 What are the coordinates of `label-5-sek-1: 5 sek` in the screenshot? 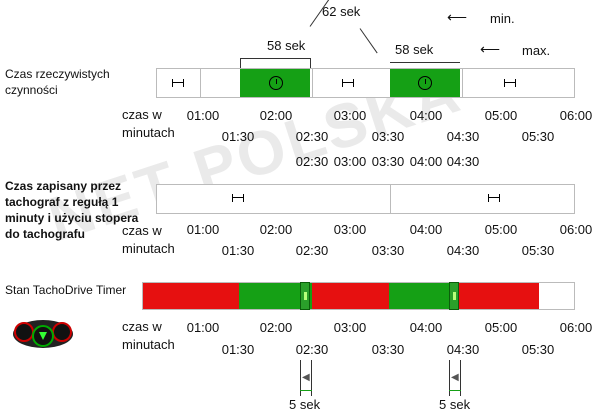 It's located at (305, 404).